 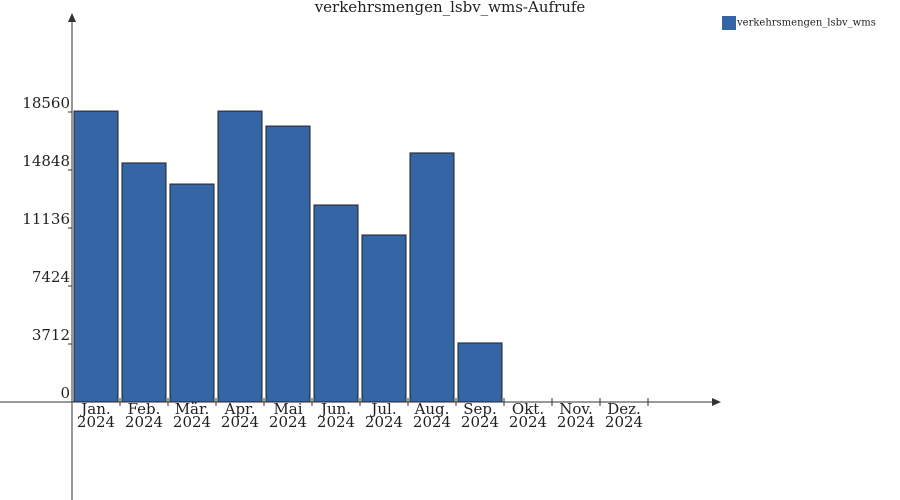 What do you see at coordinates (192, 409) in the screenshot?
I see `x-tick-label: Mär.` at bounding box center [192, 409].